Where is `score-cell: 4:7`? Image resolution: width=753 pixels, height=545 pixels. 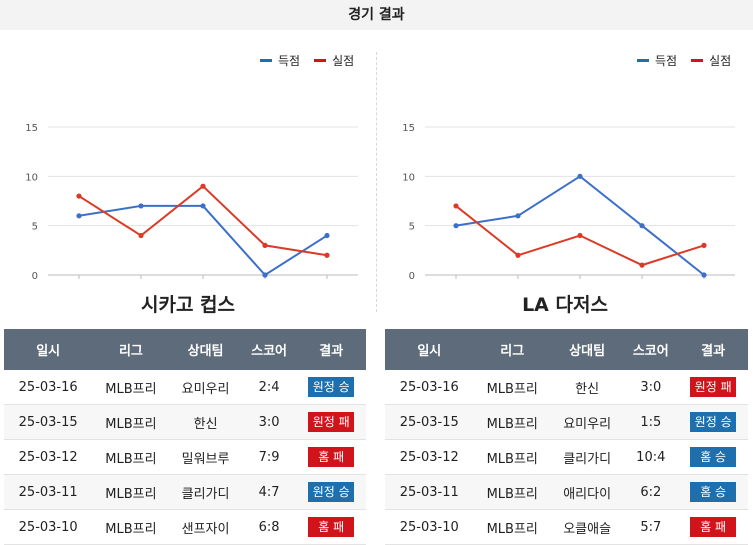
score-cell: 4:7 is located at coordinates (269, 492).